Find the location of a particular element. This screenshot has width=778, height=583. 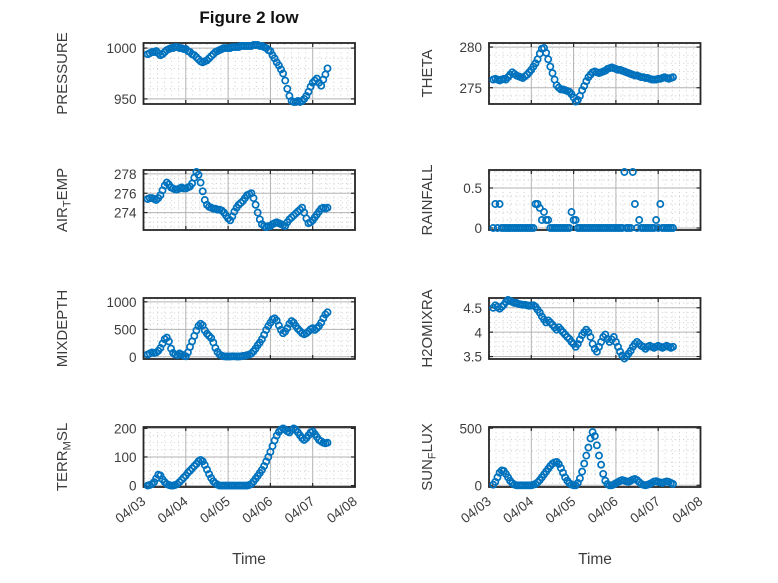

x-axis-title-left: Time is located at coordinates (249, 559).